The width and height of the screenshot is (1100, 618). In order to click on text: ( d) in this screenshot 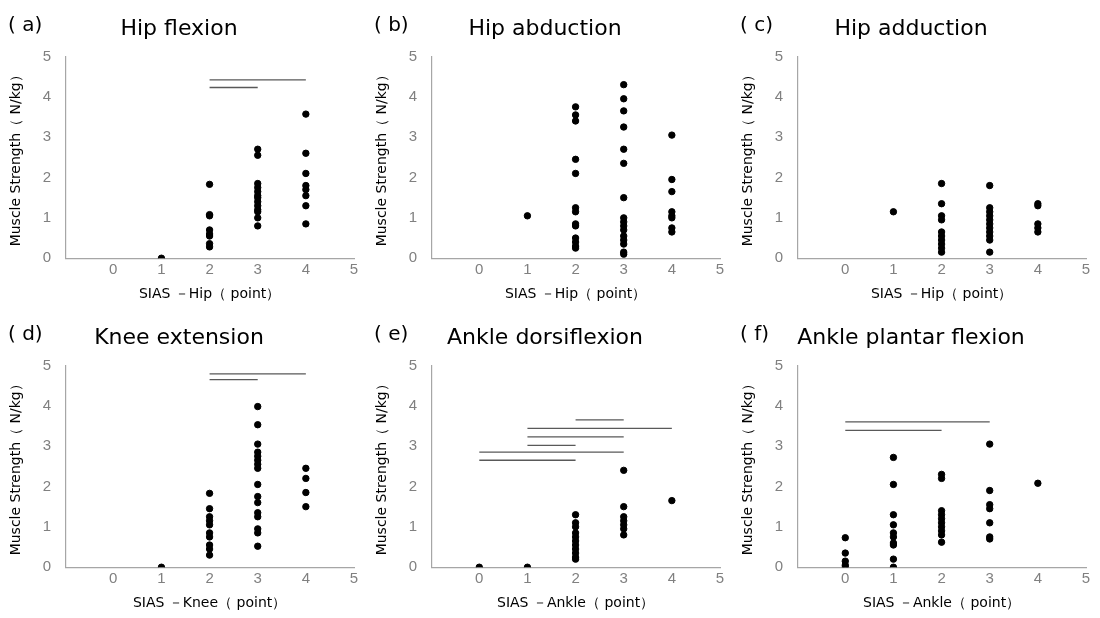, I will do `click(25, 333)`.